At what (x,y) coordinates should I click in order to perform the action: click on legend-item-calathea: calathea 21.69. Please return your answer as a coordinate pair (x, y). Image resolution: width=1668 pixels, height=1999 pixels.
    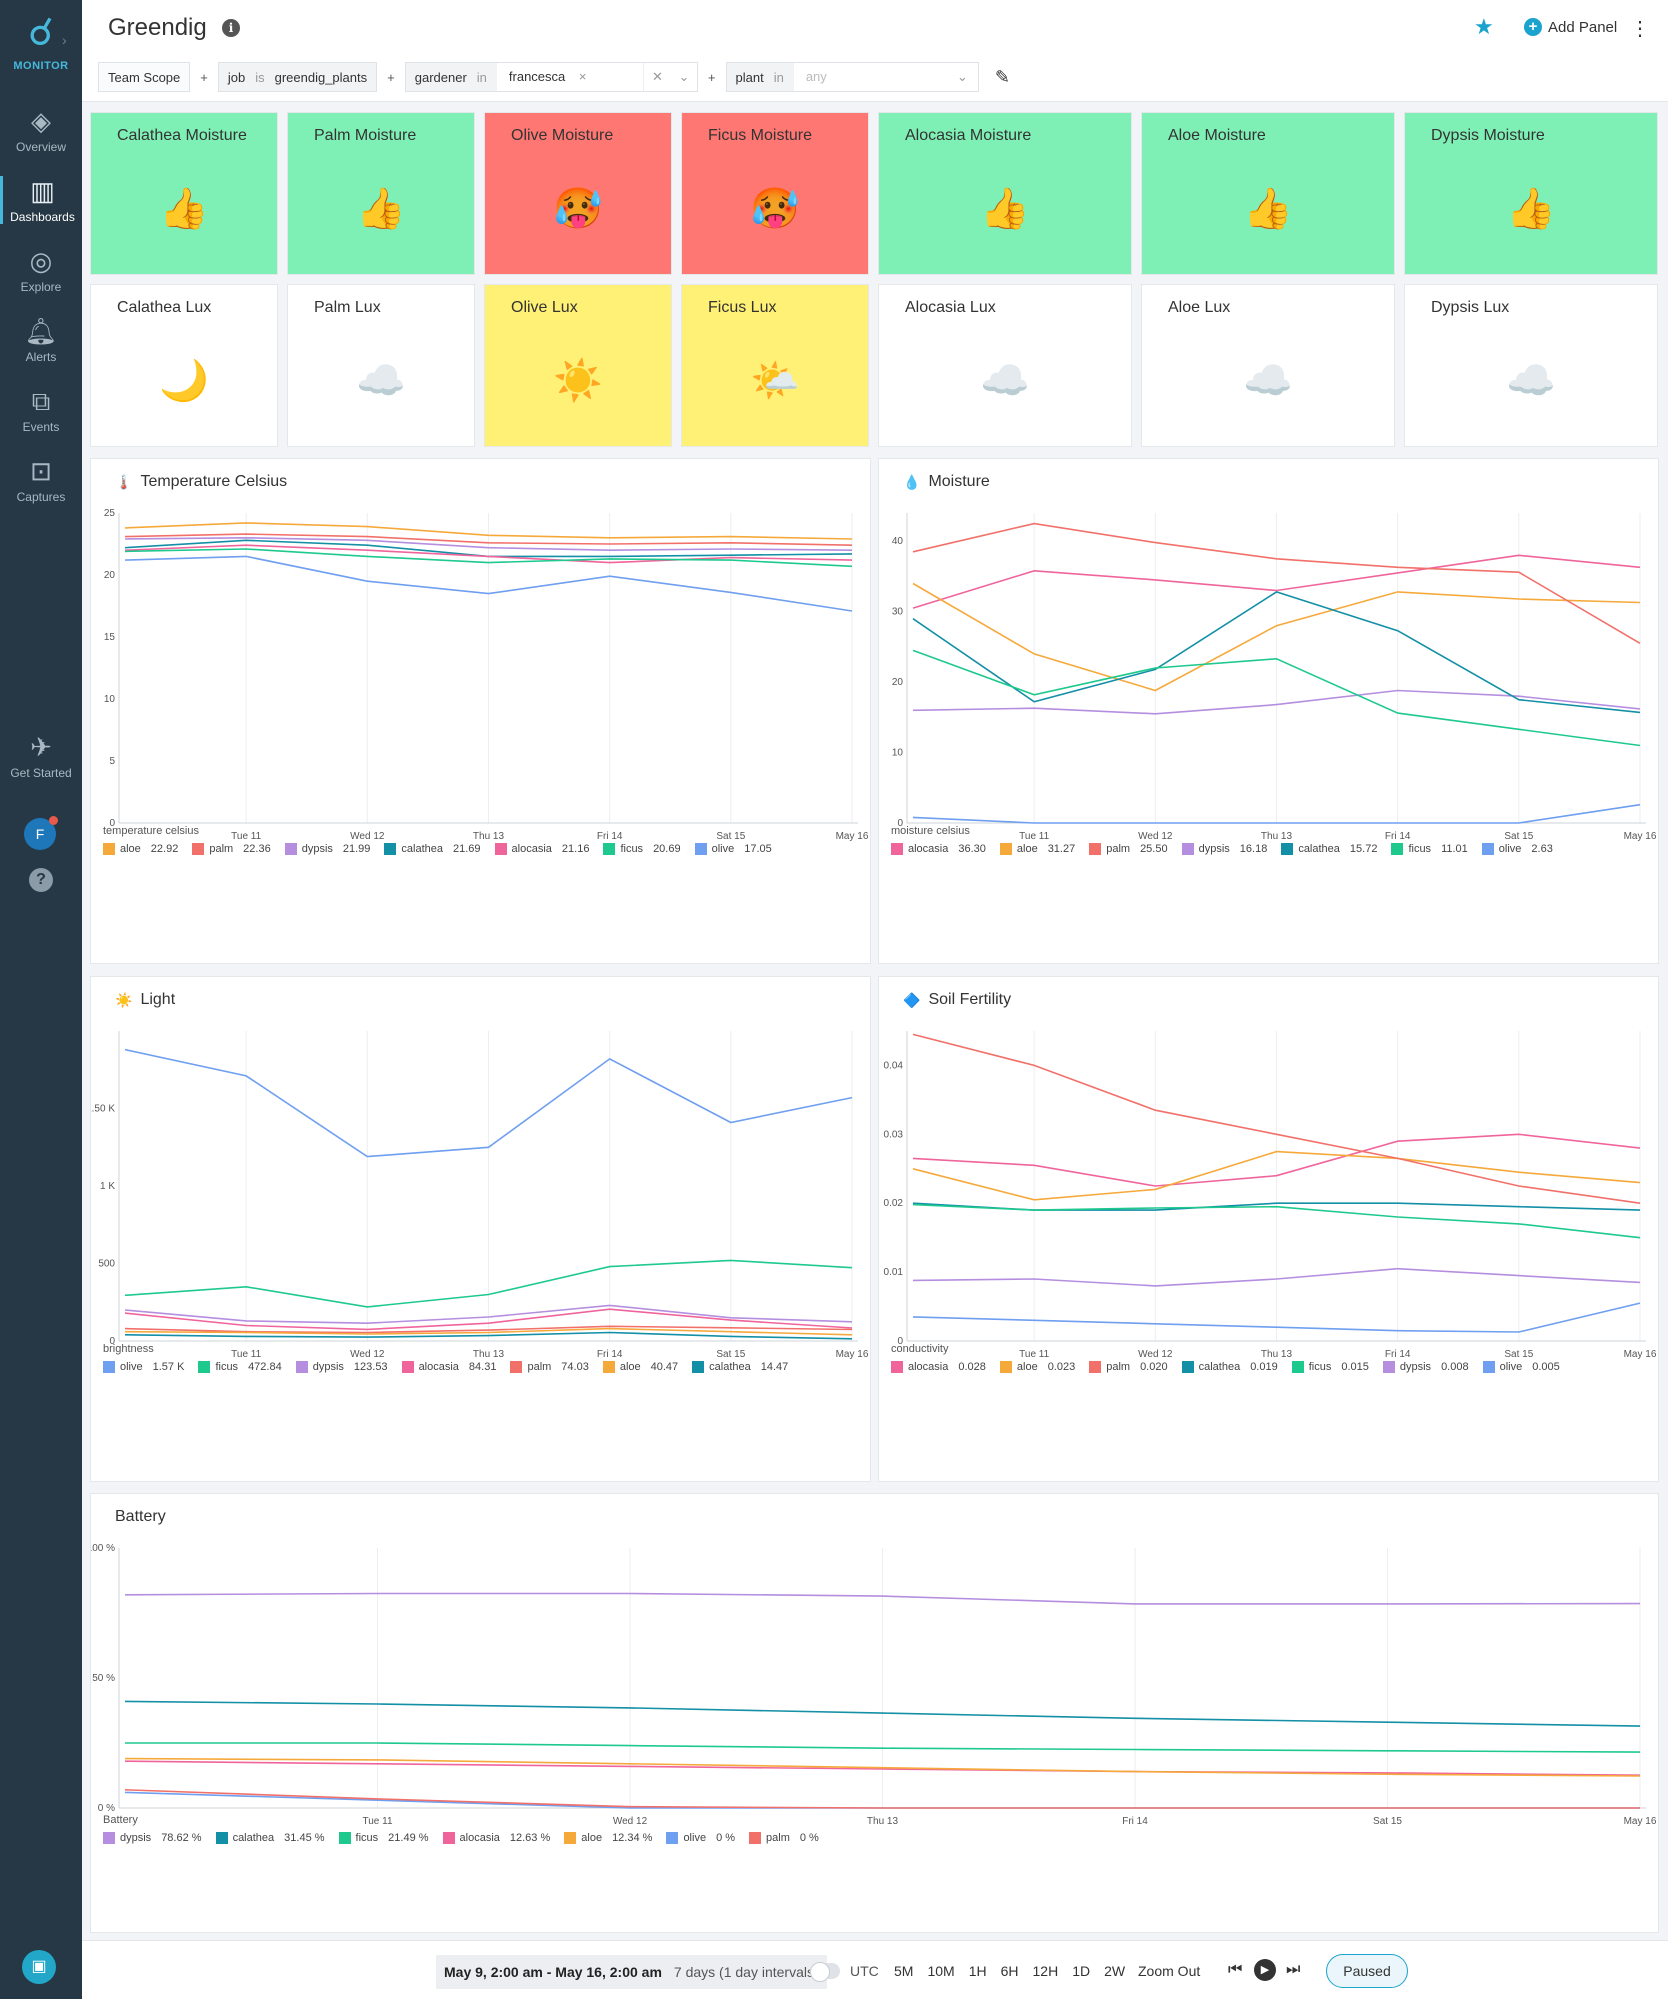
    Looking at the image, I should click on (432, 849).